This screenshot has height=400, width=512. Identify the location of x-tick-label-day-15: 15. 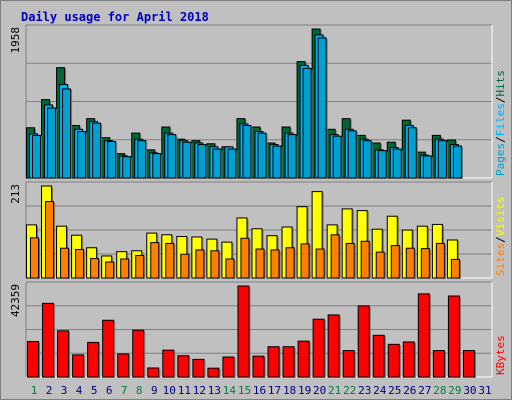
(244, 390).